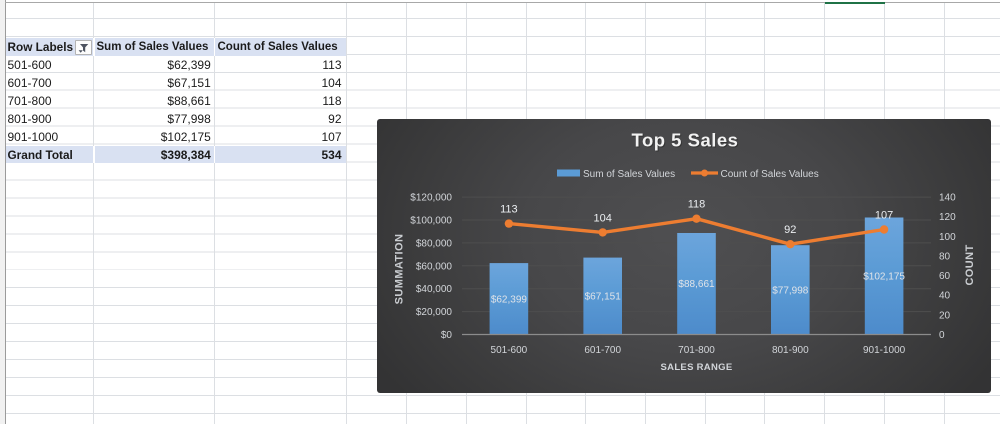 This screenshot has width=1000, height=424. I want to click on svg-text: 40, so click(945, 296).